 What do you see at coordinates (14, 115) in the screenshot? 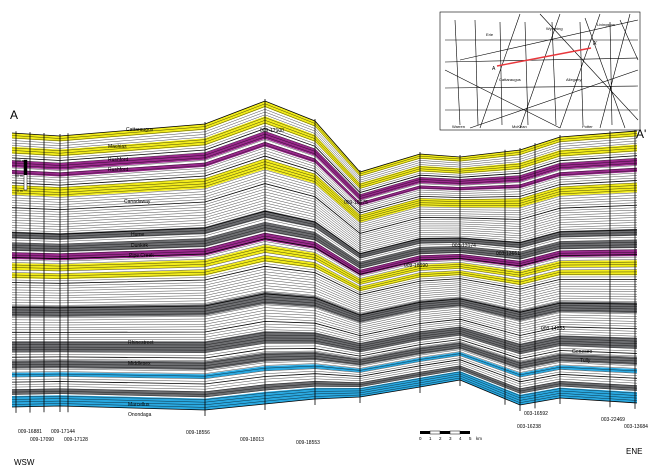
I see `section-start-label: A` at bounding box center [14, 115].